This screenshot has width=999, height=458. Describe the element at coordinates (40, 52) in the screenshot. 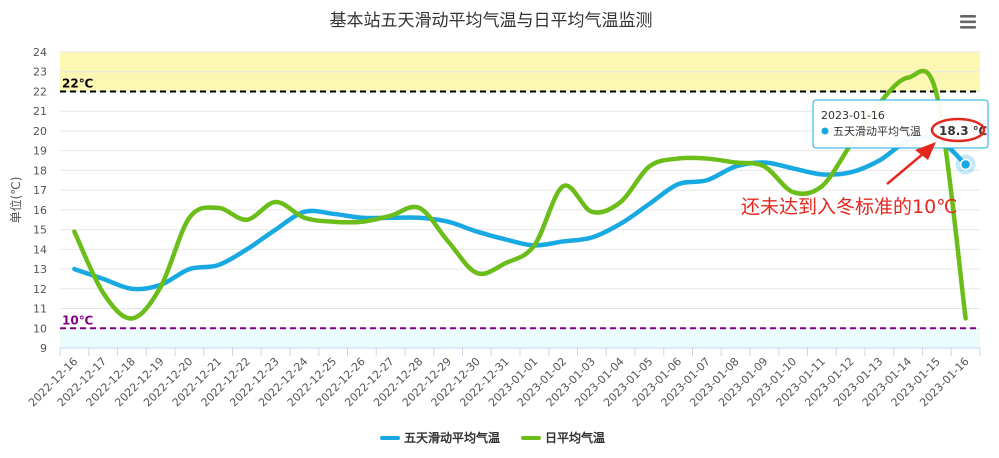

I see `y-tick-label: 24` at that location.